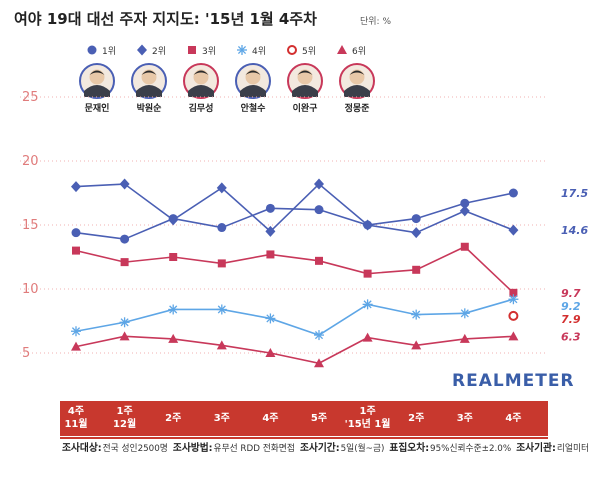 This screenshot has height=491, width=600. What do you see at coordinates (30, 97) in the screenshot?
I see `y-tick-label: 25` at bounding box center [30, 97].